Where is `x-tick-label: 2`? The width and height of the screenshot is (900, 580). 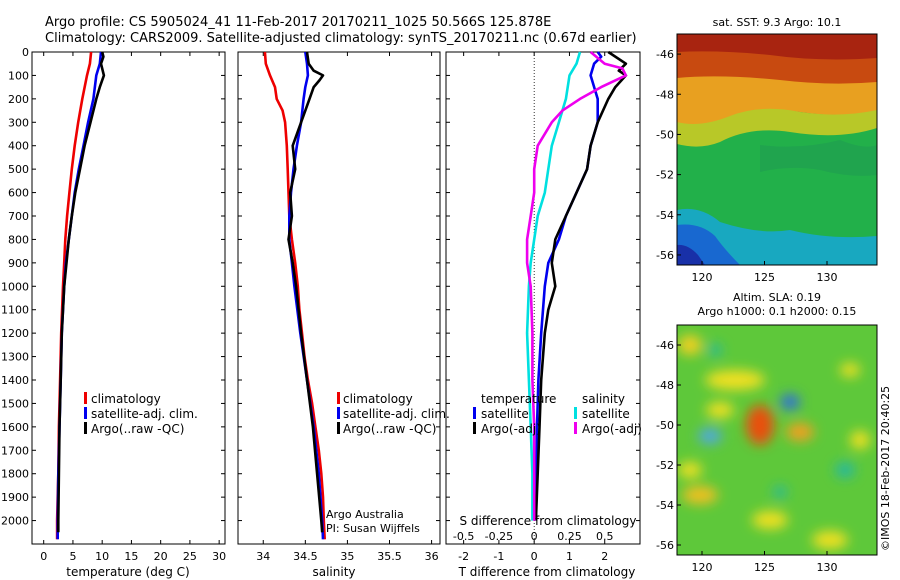
x-tick-label: 2 is located at coordinates (604, 556).